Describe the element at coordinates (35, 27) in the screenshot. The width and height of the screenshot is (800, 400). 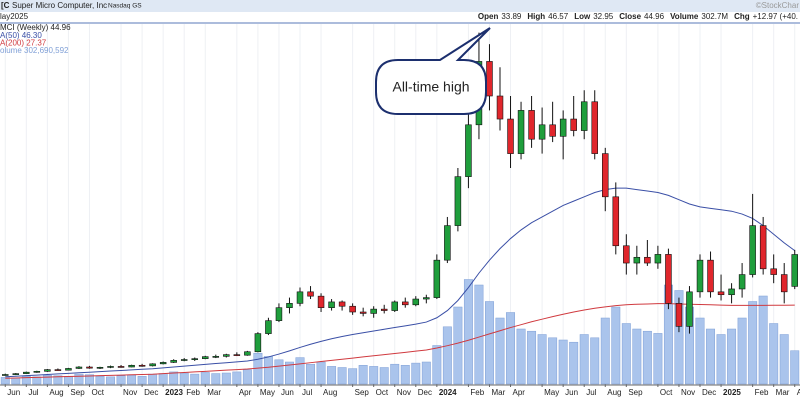
I see `legend-price: MCI (Weekly) 44.96` at that location.